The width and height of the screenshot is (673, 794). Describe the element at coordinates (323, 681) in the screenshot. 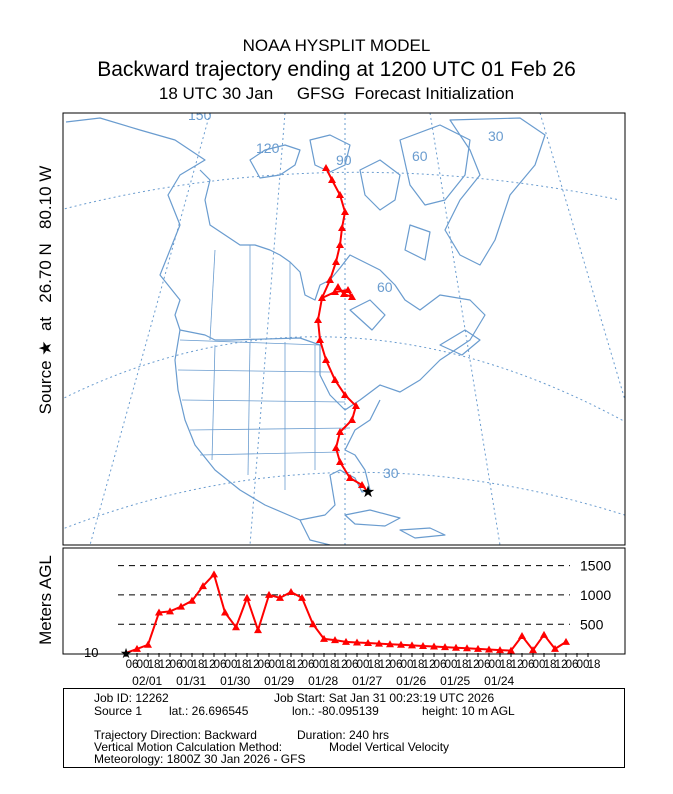

I see `date-tick-label: 01/28` at that location.